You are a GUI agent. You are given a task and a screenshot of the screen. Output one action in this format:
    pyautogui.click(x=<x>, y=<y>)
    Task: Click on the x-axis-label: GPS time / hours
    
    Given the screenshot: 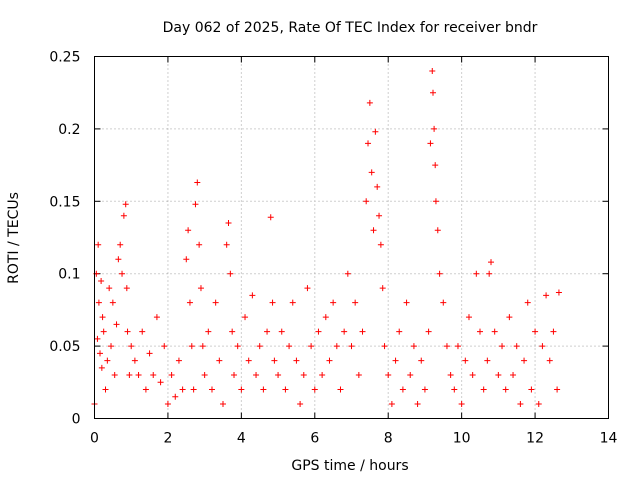 What is the action you would take?
    pyautogui.click(x=349, y=466)
    